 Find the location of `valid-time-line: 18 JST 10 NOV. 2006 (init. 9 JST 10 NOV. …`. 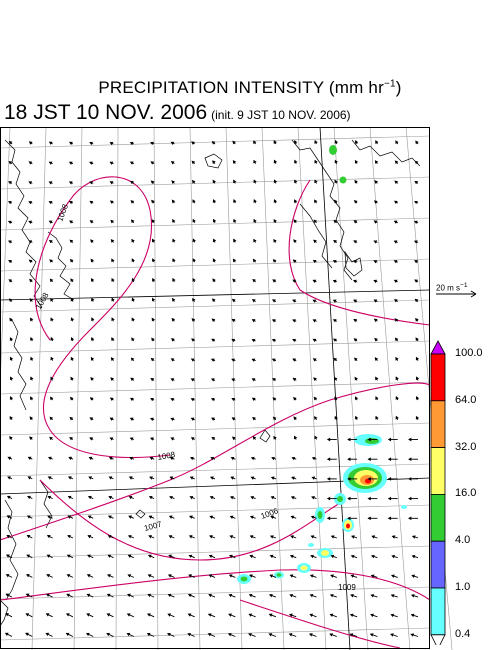

valid-time-line: 18 JST 10 NOV. 2006 (init. 9 JST 10 NOV. … is located at coordinates (177, 113).